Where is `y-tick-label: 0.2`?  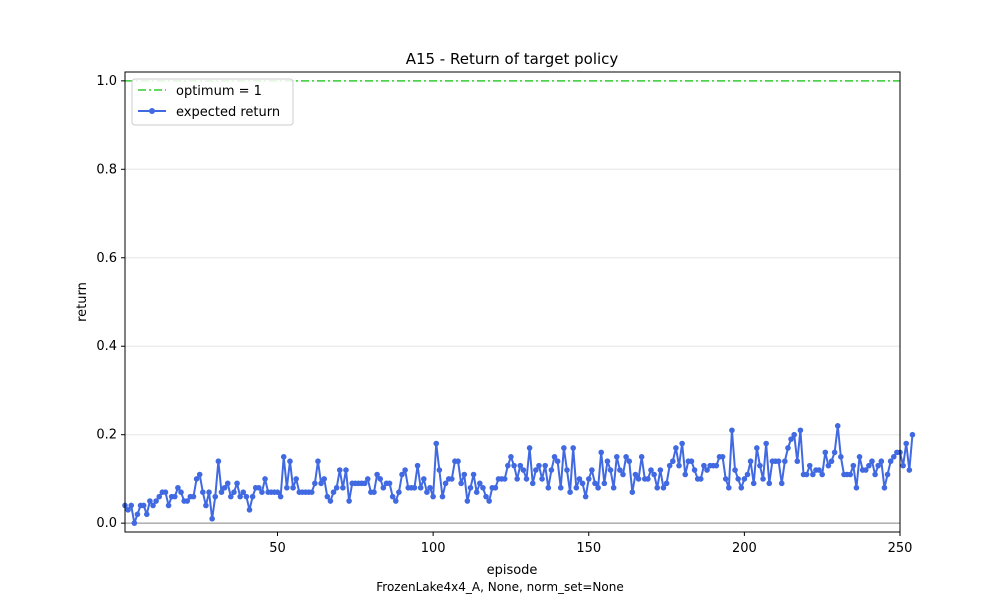 y-tick-label: 0.2 is located at coordinates (106, 435).